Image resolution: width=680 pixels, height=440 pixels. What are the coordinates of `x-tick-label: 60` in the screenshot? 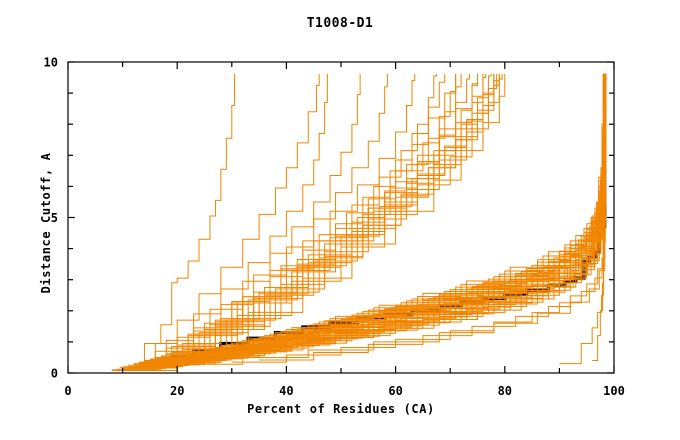 It's located at (395, 391).